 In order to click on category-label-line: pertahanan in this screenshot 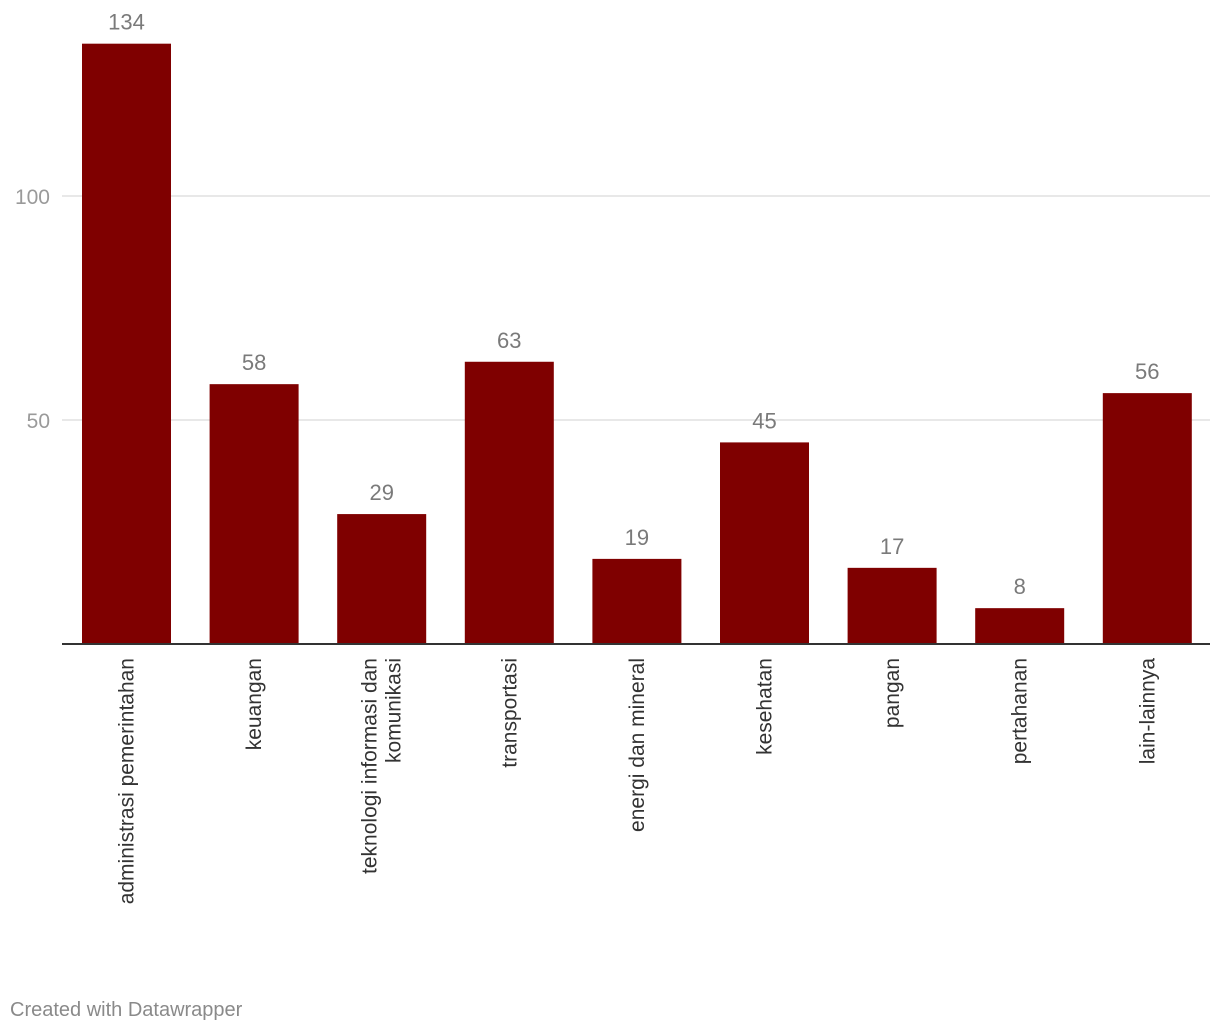, I will do `click(1020, 711)`.